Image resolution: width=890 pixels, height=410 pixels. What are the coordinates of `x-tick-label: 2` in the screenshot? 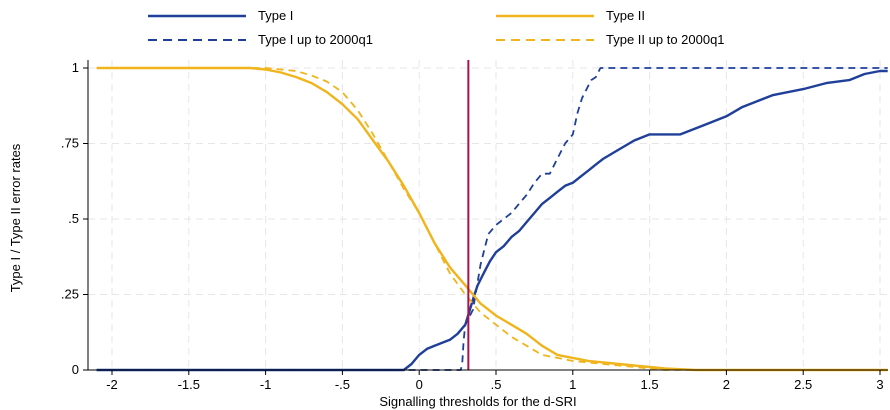 It's located at (726, 384).